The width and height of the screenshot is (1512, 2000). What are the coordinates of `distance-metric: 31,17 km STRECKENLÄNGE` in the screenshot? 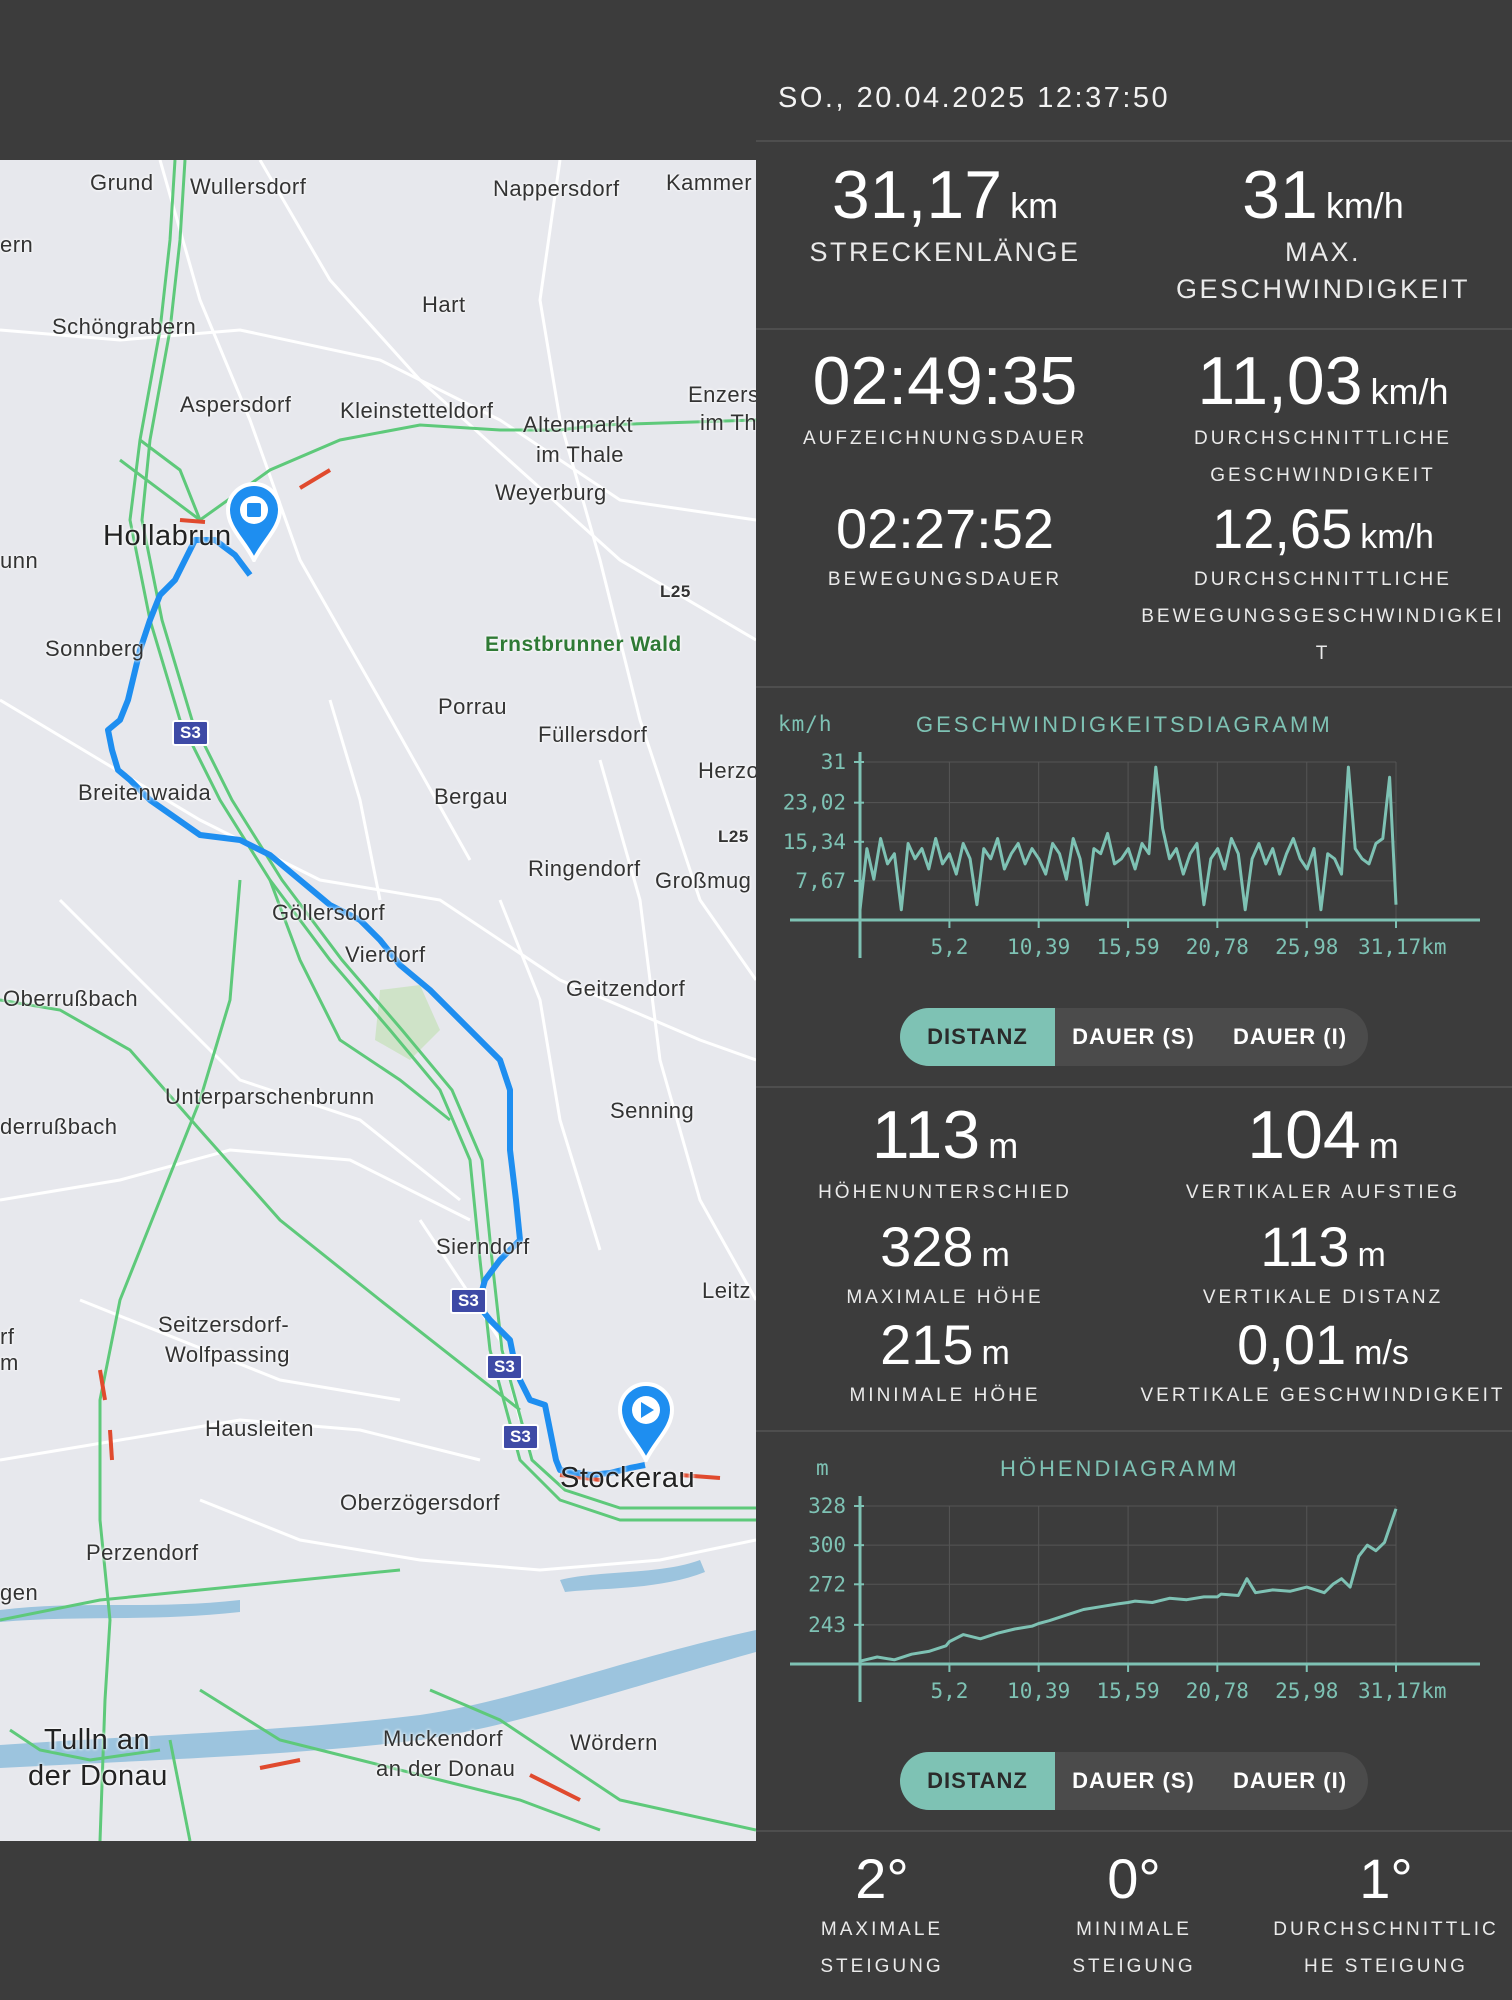 It's located at (945, 213).